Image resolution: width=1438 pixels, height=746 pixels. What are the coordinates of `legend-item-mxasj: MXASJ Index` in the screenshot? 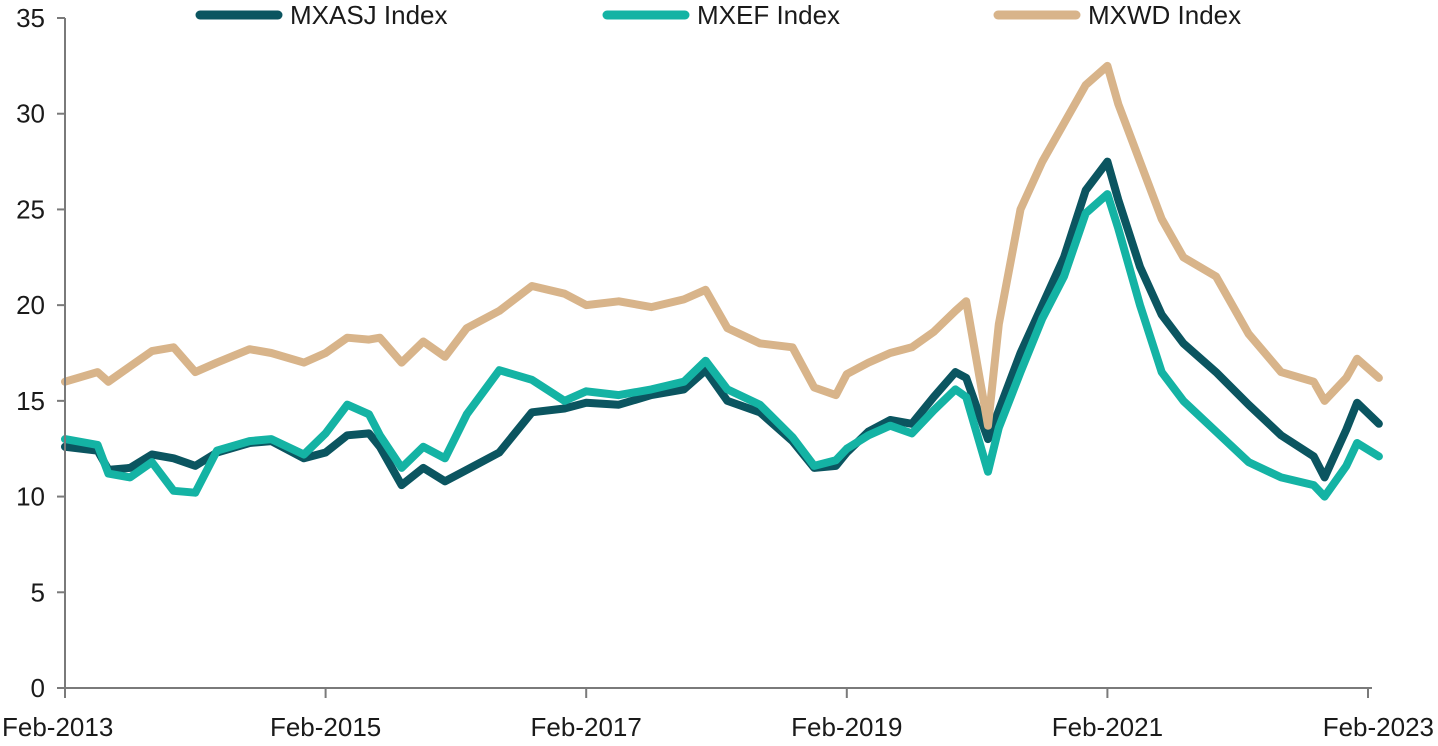 It's located at (321, 15).